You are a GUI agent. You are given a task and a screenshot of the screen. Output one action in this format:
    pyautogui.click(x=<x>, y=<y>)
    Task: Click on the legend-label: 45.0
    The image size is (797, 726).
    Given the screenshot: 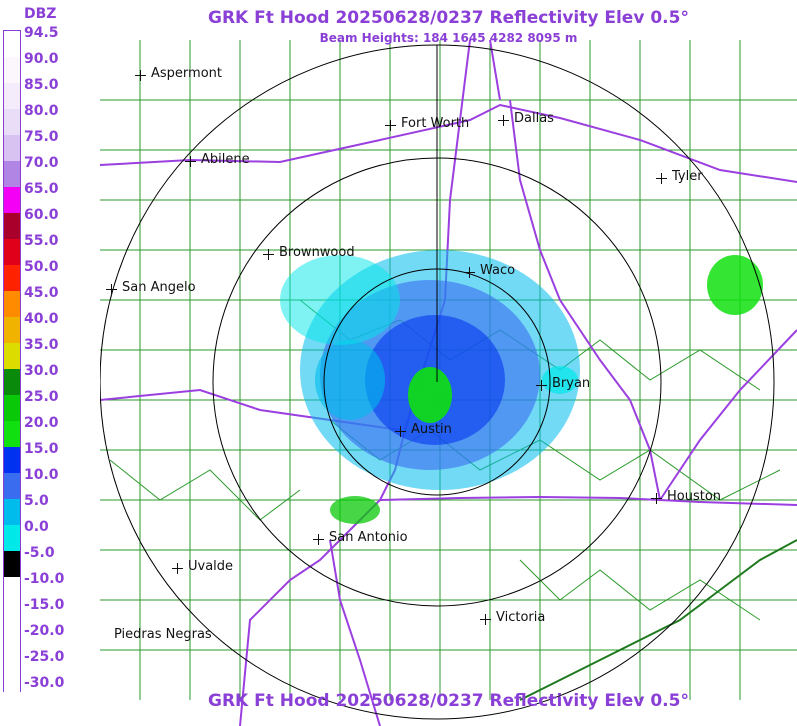 What is the action you would take?
    pyautogui.click(x=41, y=293)
    